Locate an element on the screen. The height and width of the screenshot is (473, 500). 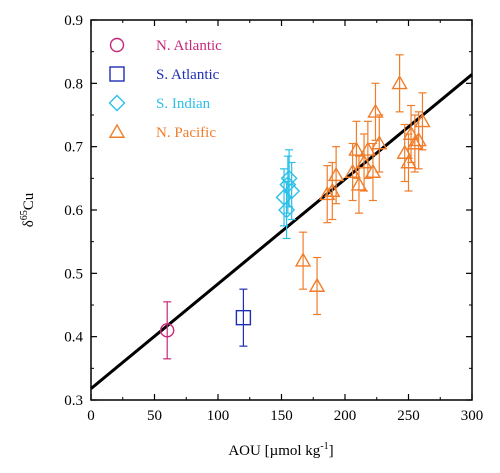
x-axis-label-main: AOU [µmol kg is located at coordinates (274, 451).